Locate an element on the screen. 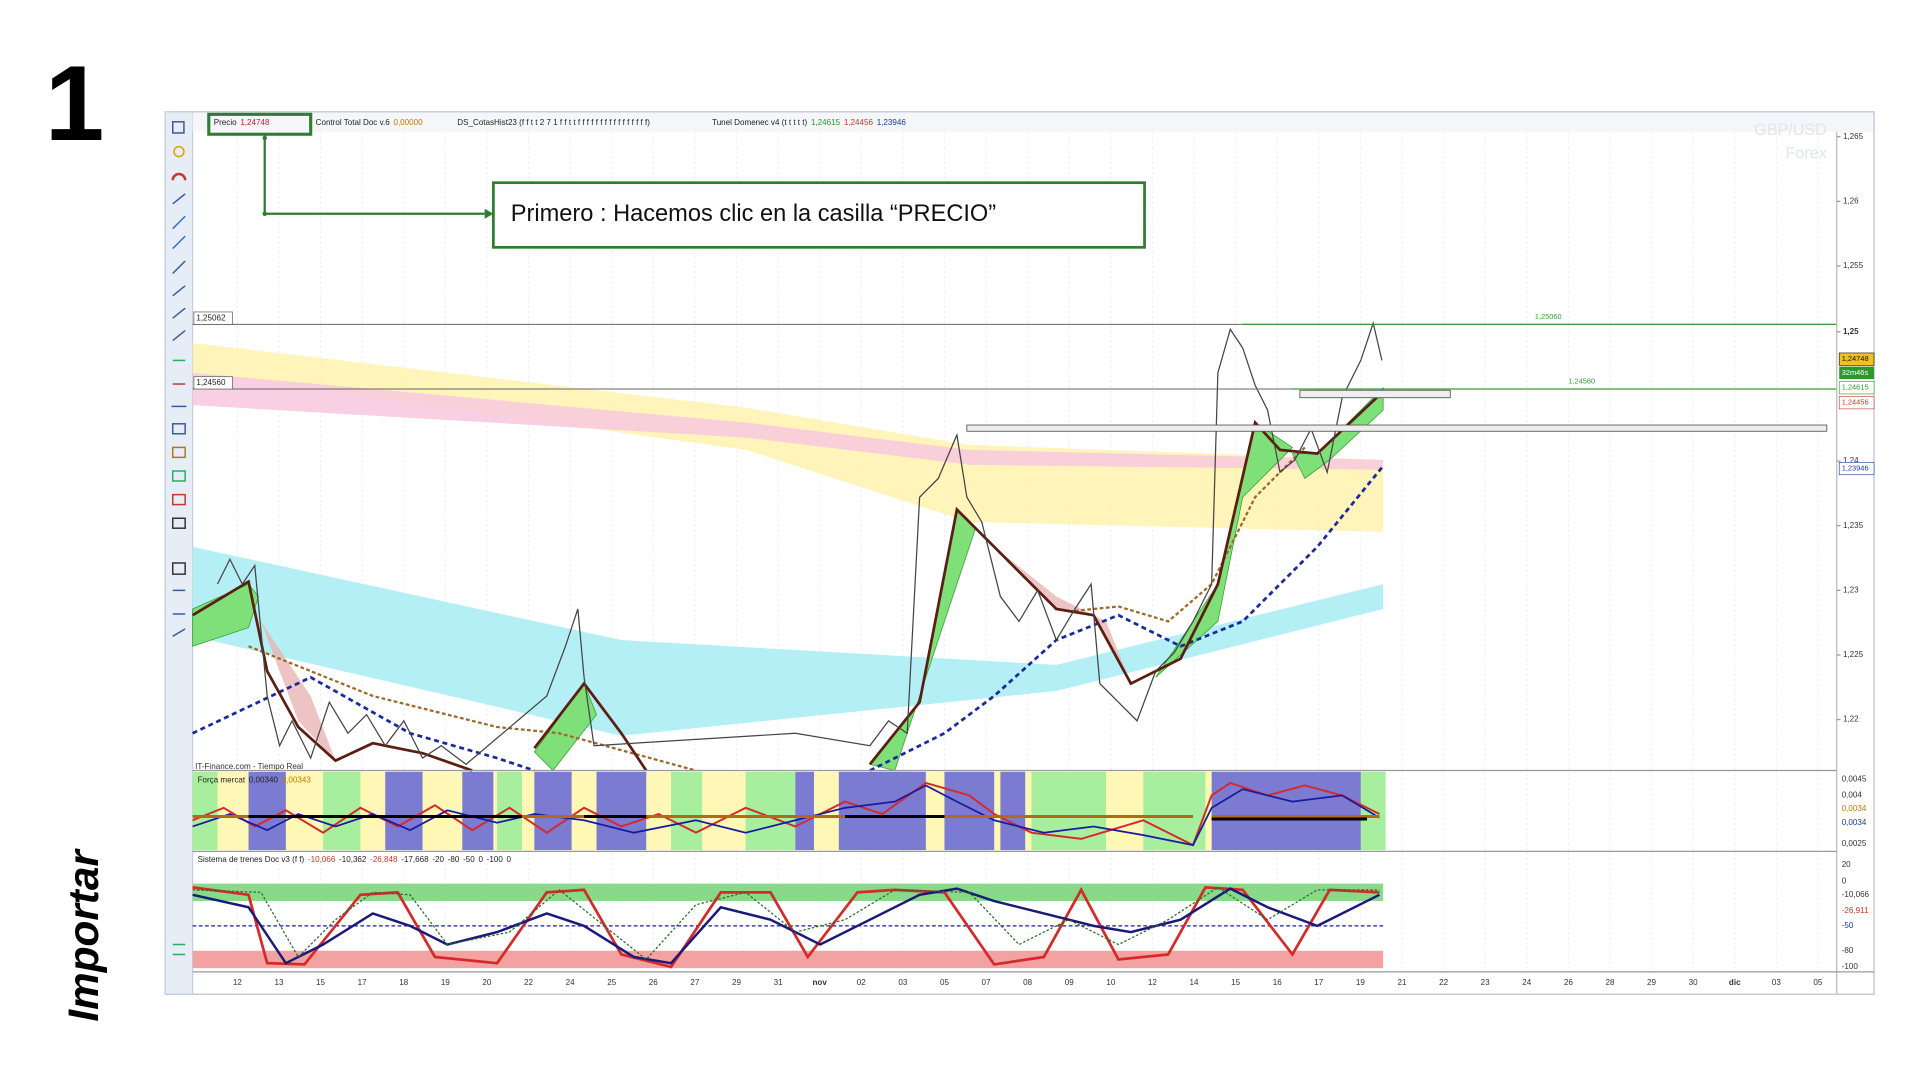 Image resolution: width=1920 pixels, height=1080 pixels. price-tick-label: 1,26 is located at coordinates (1851, 200).